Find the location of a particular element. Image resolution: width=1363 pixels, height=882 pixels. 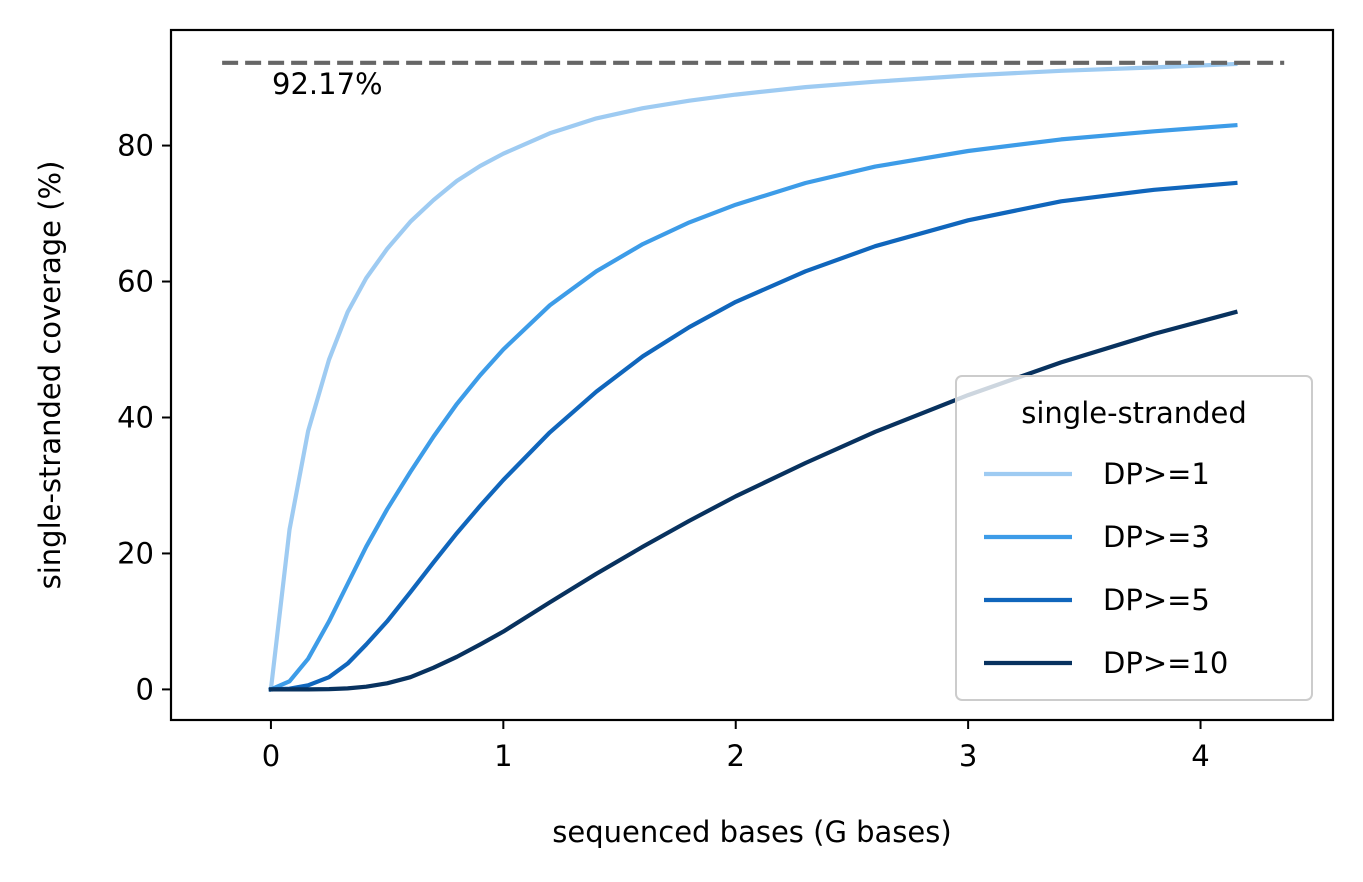

x-axis-label: sequenced bases (G bases) is located at coordinates (751, 832).